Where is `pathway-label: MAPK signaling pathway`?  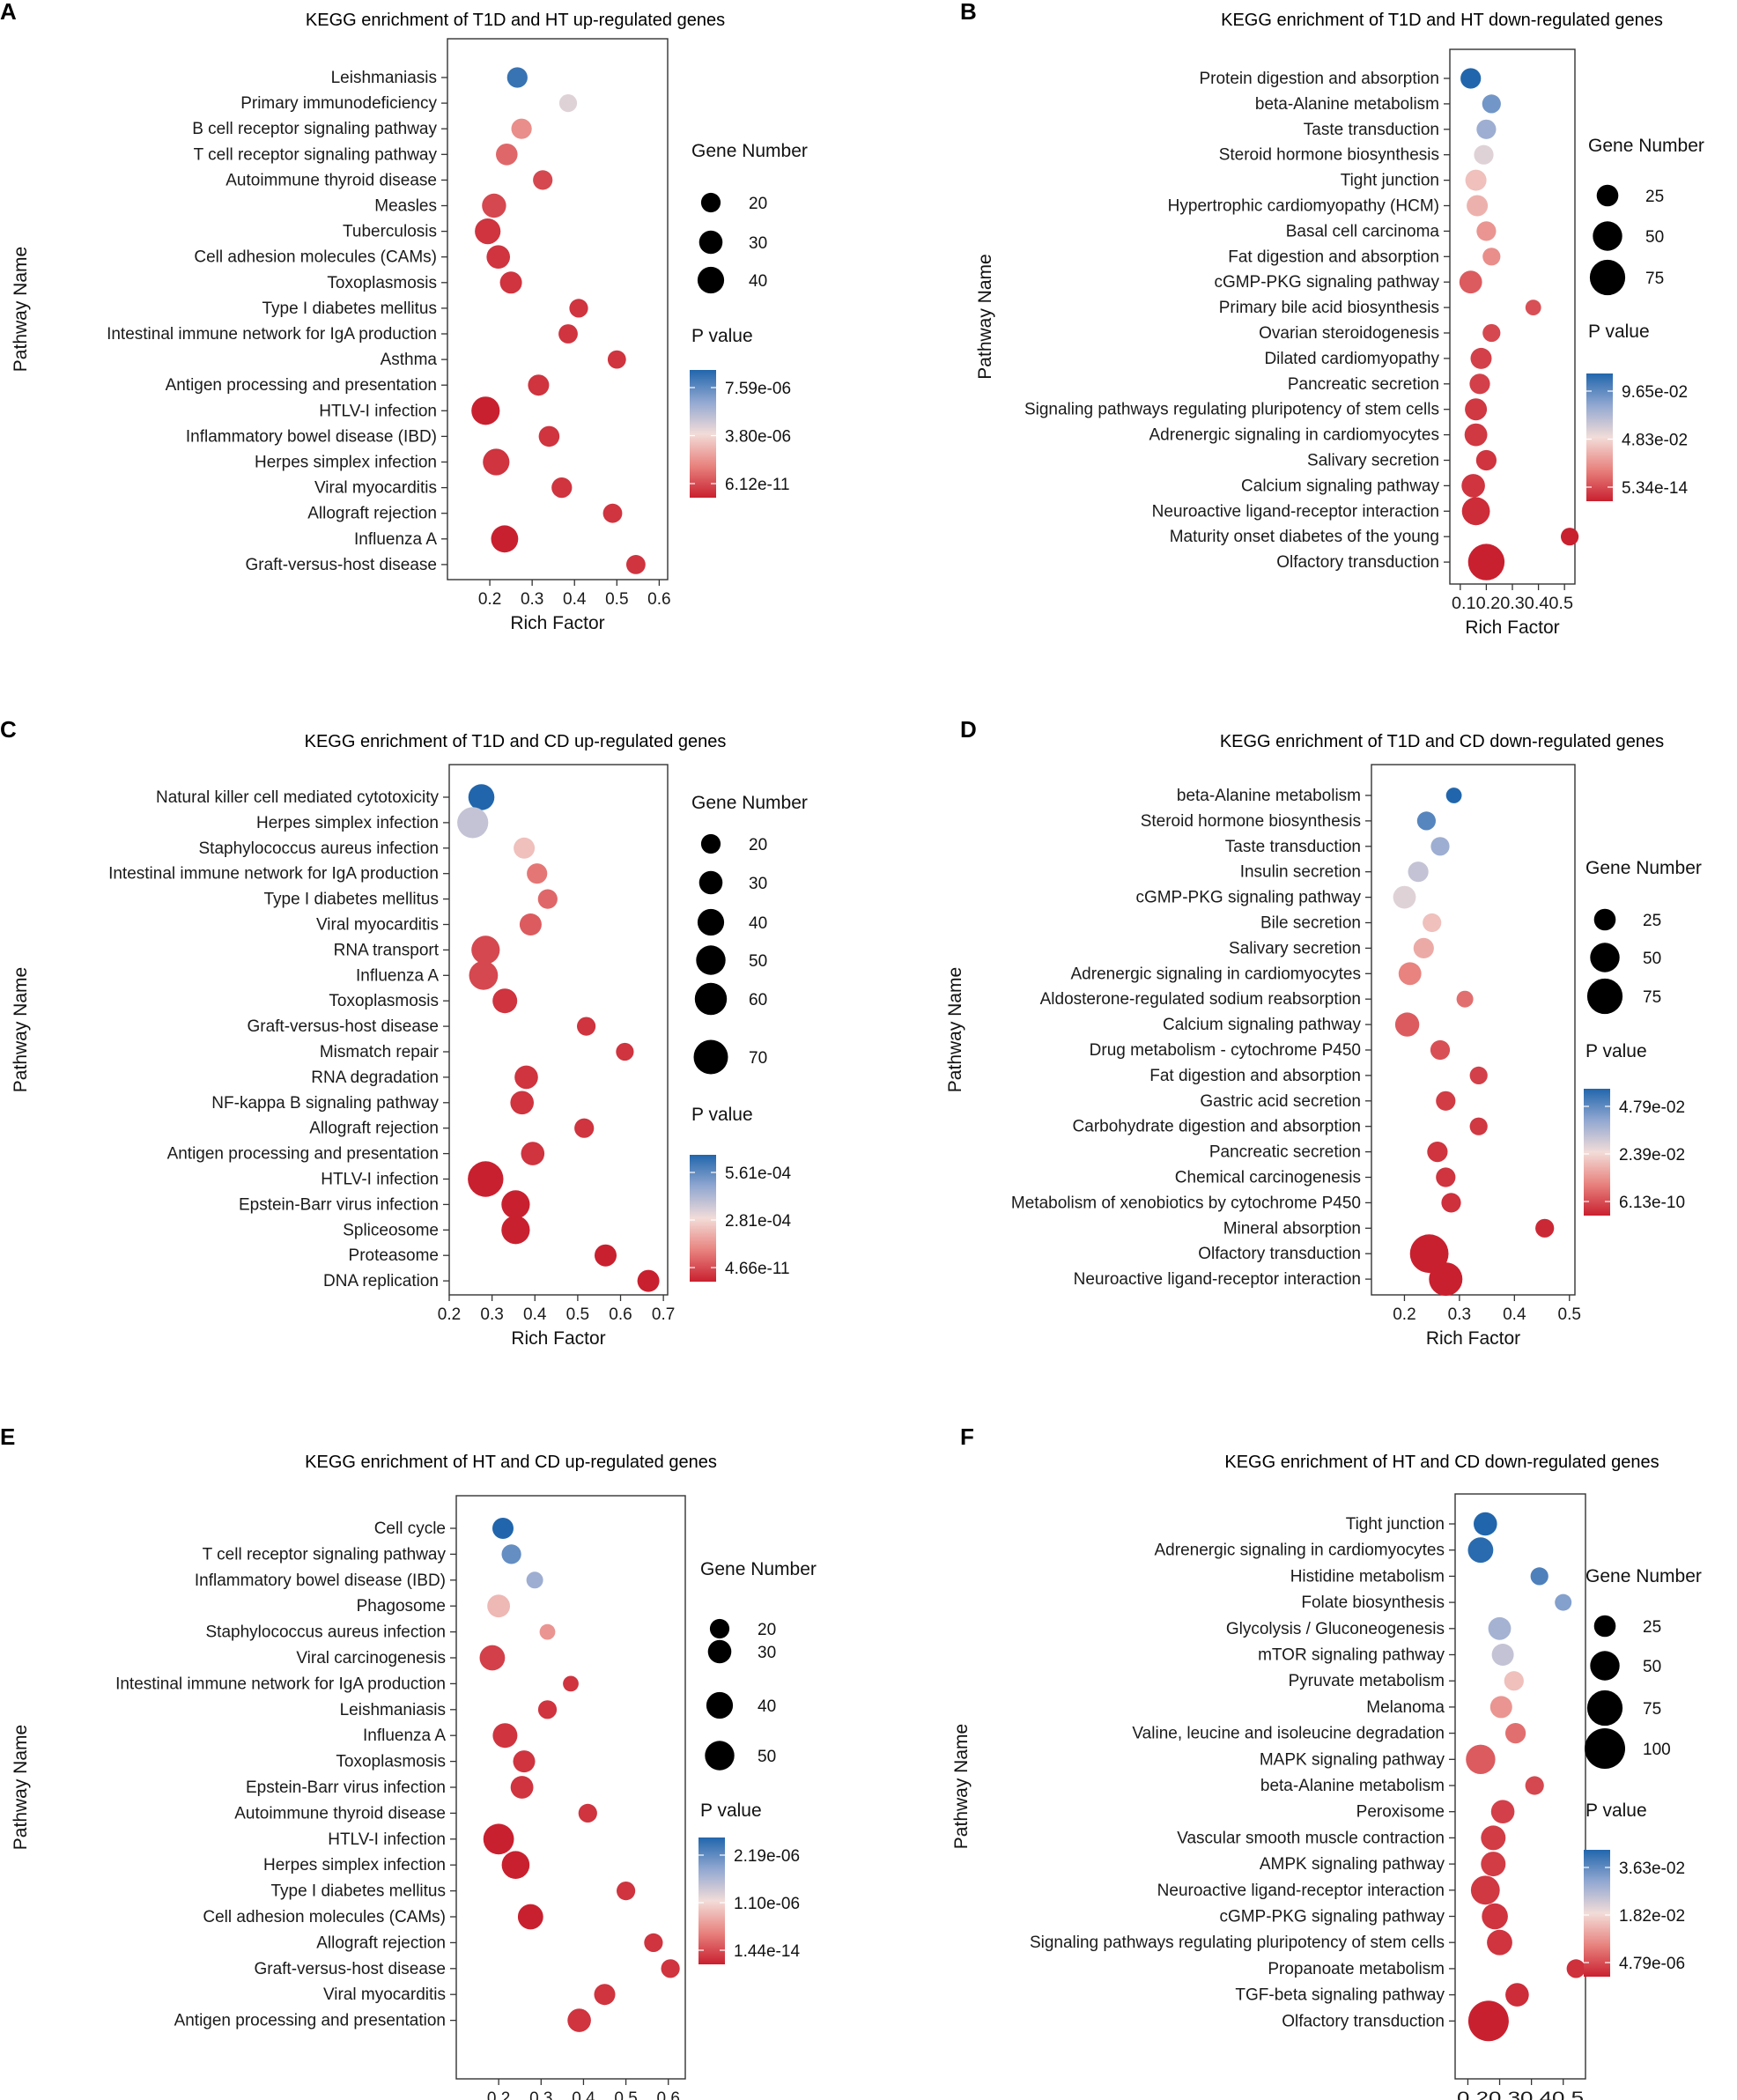
pathway-label: MAPK signaling pathway is located at coordinates (1353, 1759).